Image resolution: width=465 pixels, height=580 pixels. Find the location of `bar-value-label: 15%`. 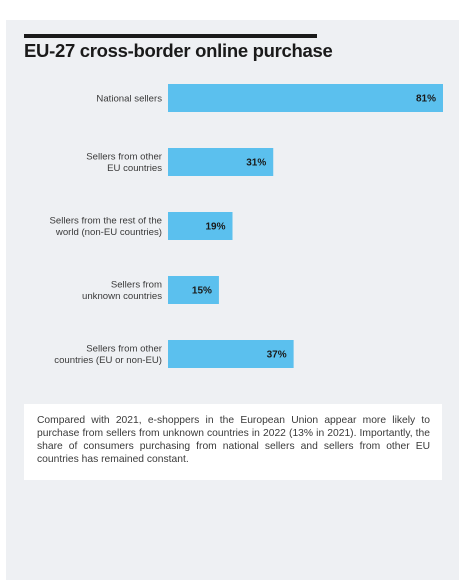

bar-value-label: 15% is located at coordinates (202, 291).